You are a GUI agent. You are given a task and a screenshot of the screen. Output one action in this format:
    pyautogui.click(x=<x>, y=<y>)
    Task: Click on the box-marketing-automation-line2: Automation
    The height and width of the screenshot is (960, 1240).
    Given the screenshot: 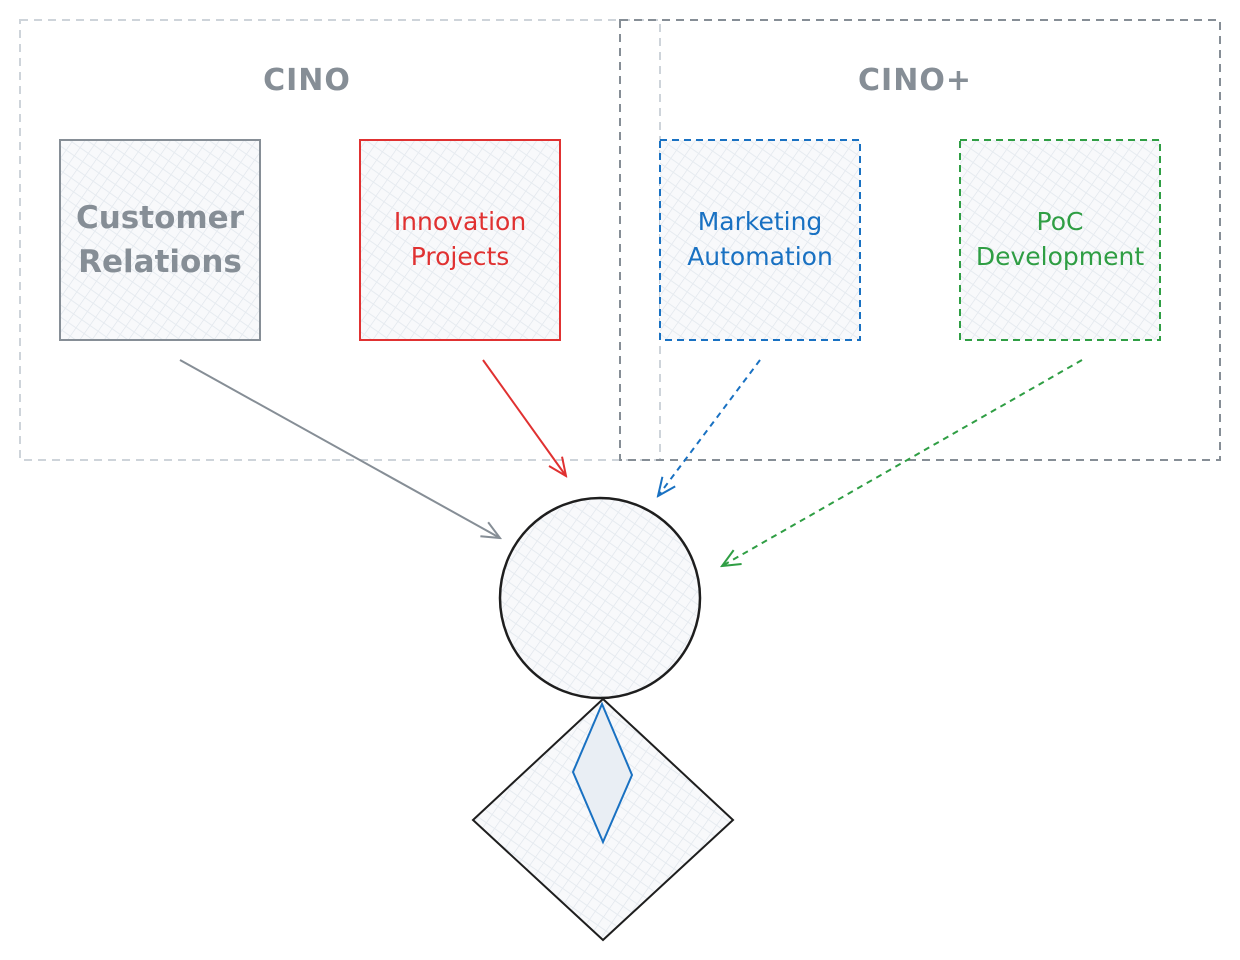 What is the action you would take?
    pyautogui.click(x=760, y=256)
    